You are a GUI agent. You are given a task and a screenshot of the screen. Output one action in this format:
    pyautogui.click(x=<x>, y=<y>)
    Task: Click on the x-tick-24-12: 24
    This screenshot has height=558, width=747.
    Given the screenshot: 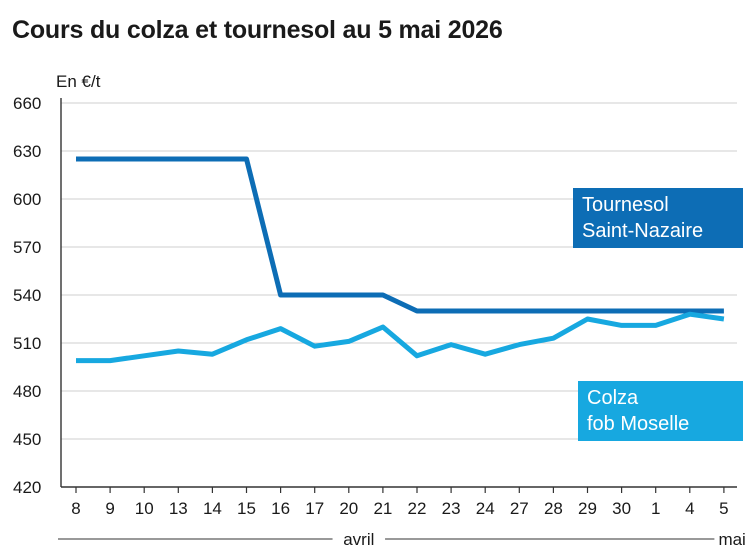 What is the action you would take?
    pyautogui.click(x=485, y=508)
    